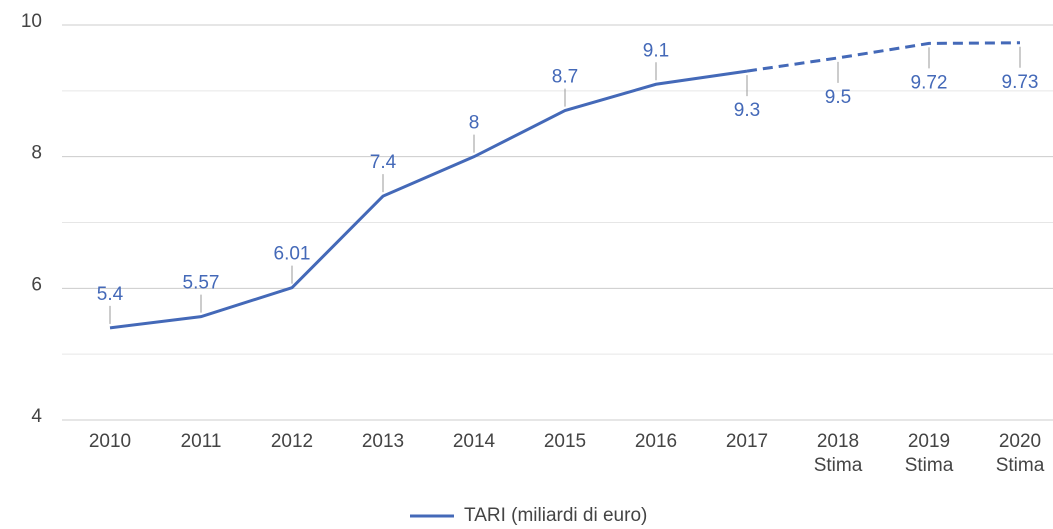 The width and height of the screenshot is (1053, 529). I want to click on data-label: 9.1, so click(656, 50).